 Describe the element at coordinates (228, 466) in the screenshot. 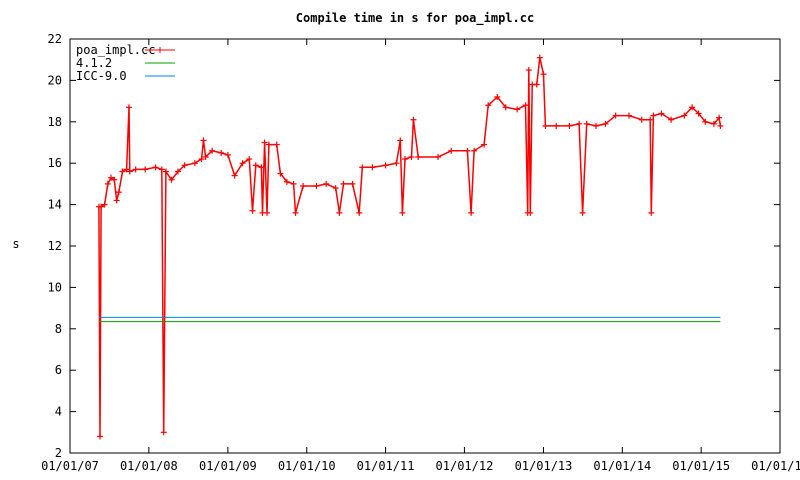

I see `x-tick-label: 01/01/09` at that location.